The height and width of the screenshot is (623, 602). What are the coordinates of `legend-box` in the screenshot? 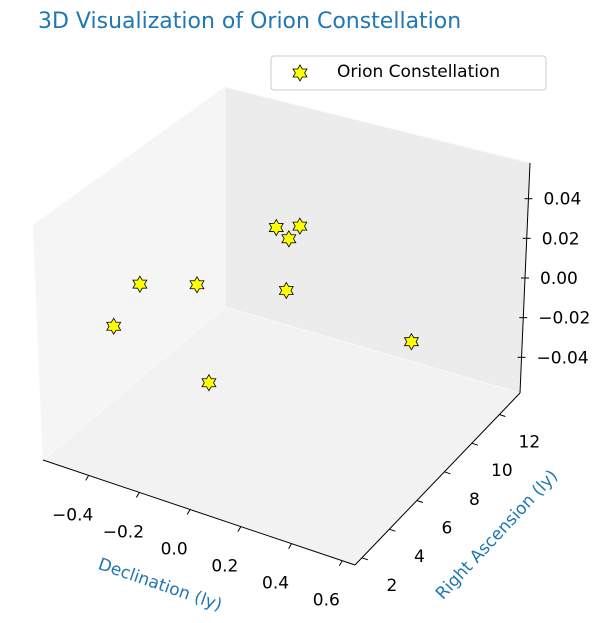 It's located at (408, 73).